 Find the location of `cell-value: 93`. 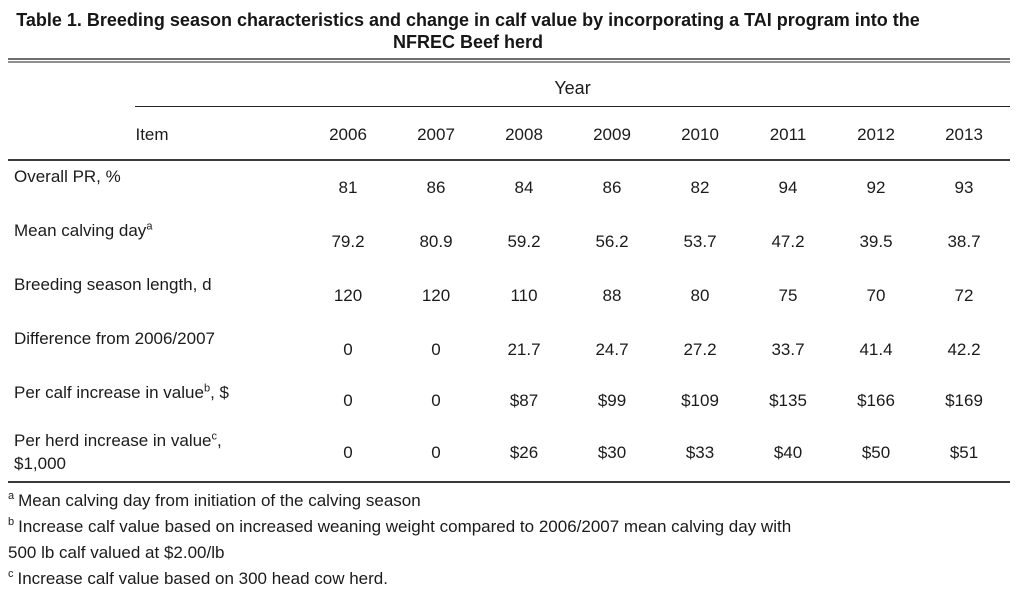

cell-value: 93 is located at coordinates (964, 187).